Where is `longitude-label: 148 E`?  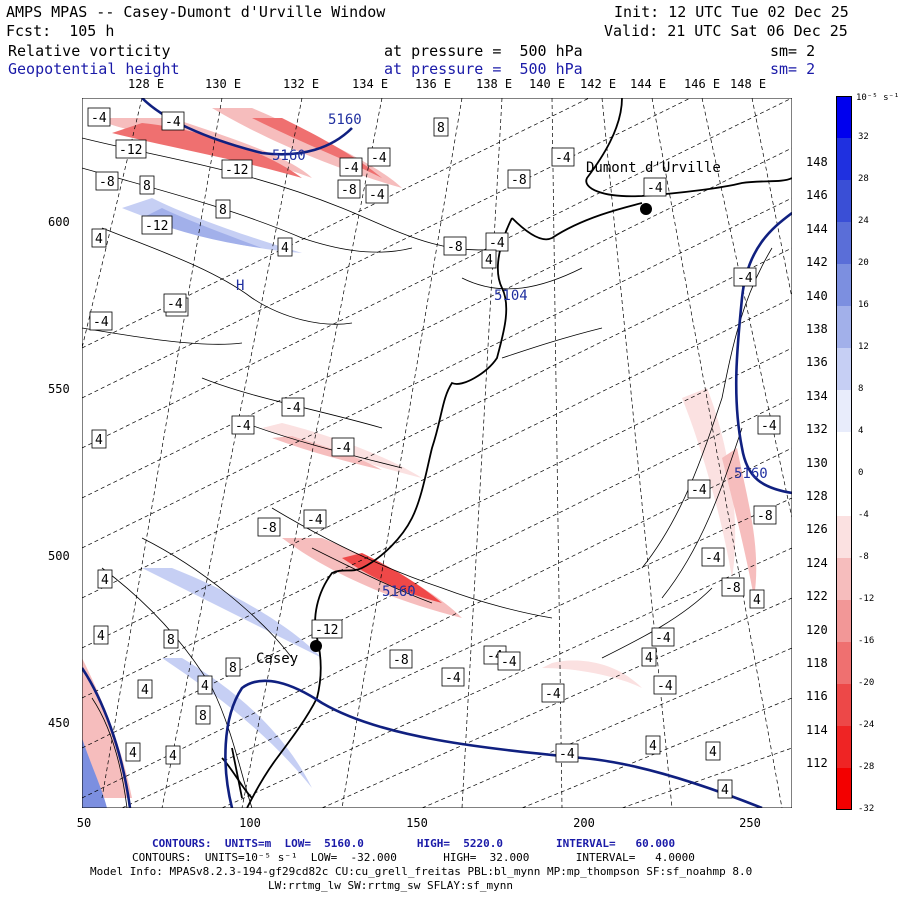
longitude-label: 148 E is located at coordinates (748, 84).